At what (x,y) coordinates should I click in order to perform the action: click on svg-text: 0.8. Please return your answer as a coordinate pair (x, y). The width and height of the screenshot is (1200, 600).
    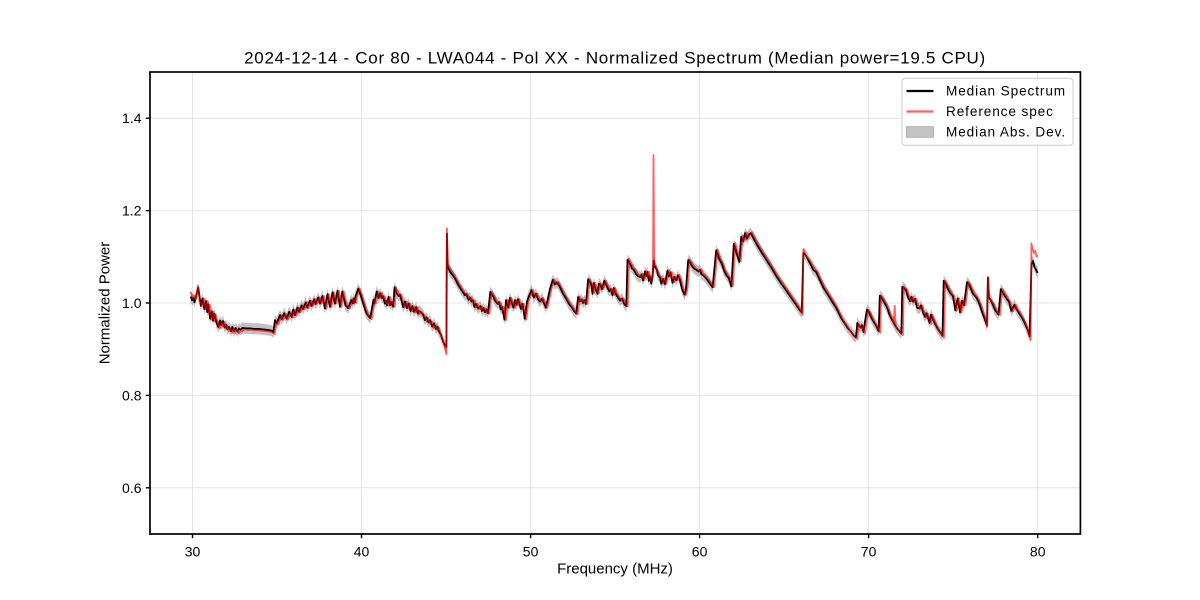
    Looking at the image, I should click on (132, 395).